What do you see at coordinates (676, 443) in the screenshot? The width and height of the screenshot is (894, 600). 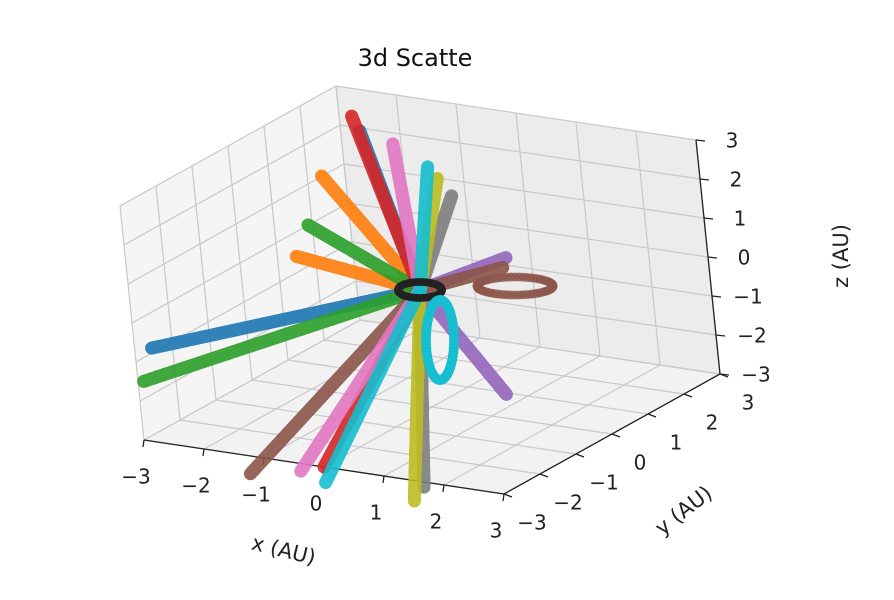 I see `y-tick-label: 1` at bounding box center [676, 443].